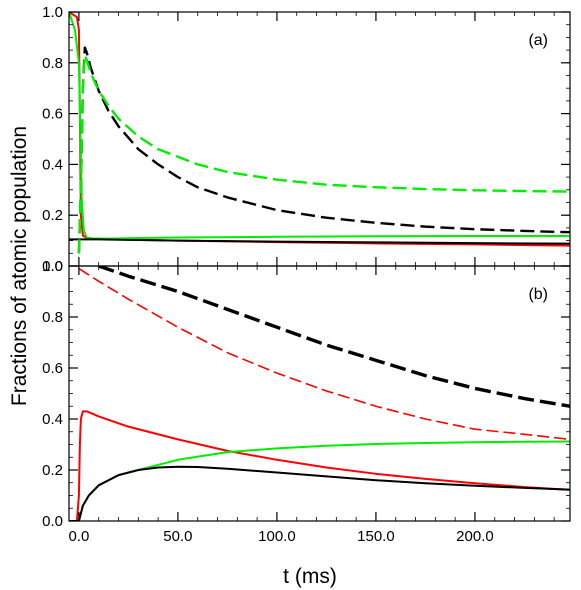  I want to click on panel-label: (b), so click(538, 294).